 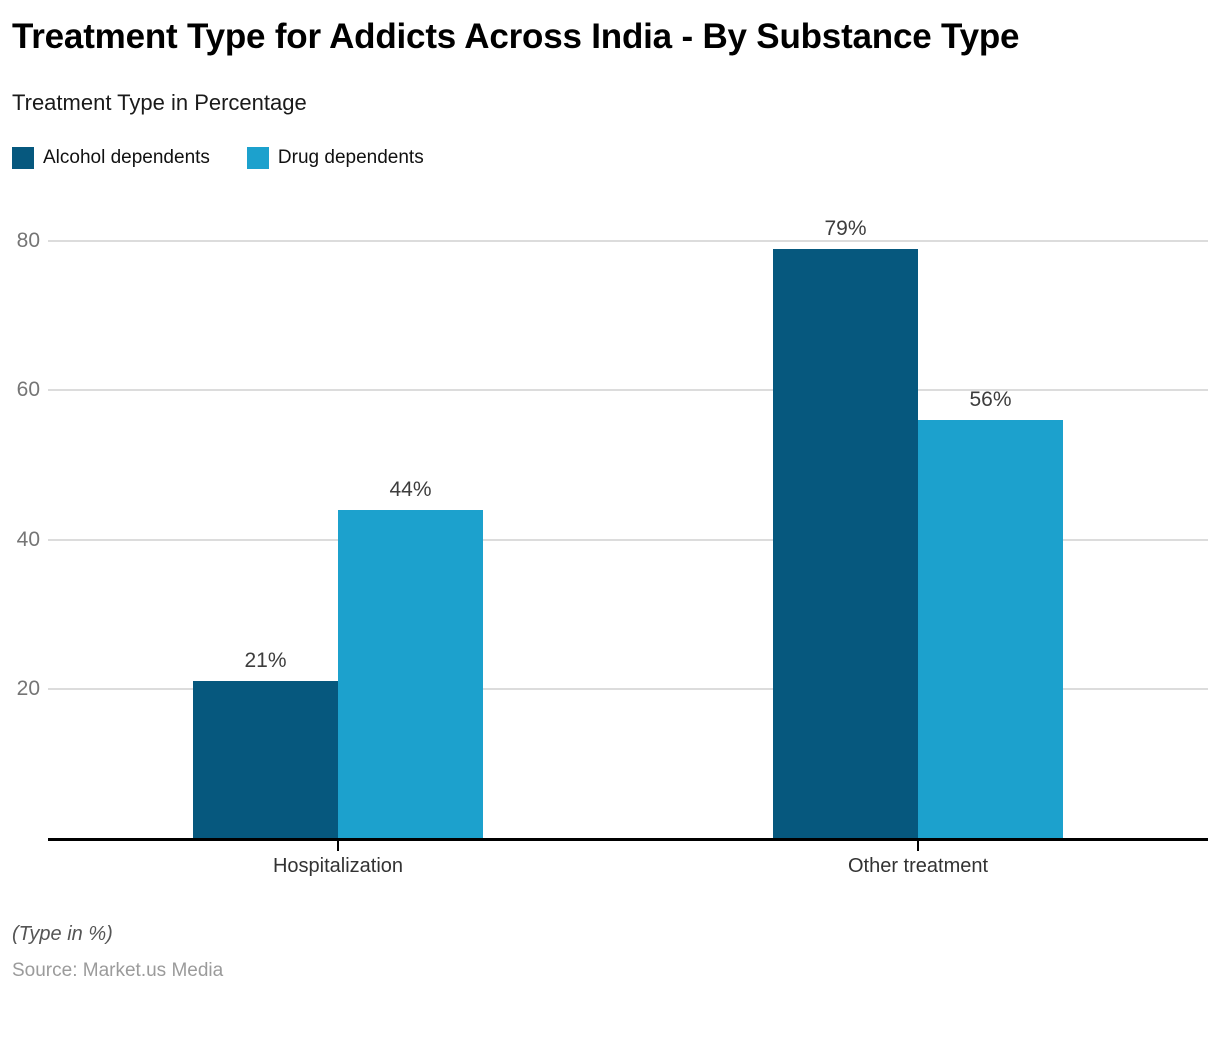 What do you see at coordinates (265, 661) in the screenshot?
I see `bar-value-label: 21%` at bounding box center [265, 661].